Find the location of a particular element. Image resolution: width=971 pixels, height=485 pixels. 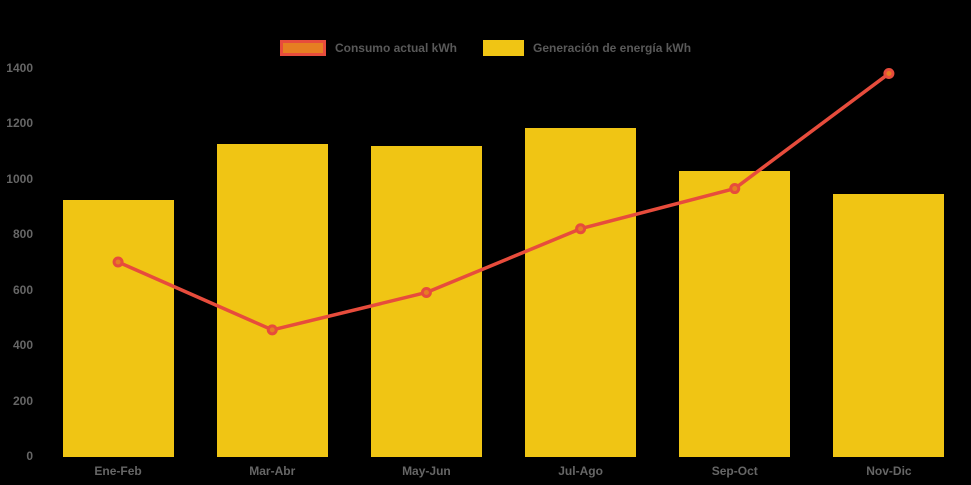

bar-Sep-Oct is located at coordinates (735, 313).